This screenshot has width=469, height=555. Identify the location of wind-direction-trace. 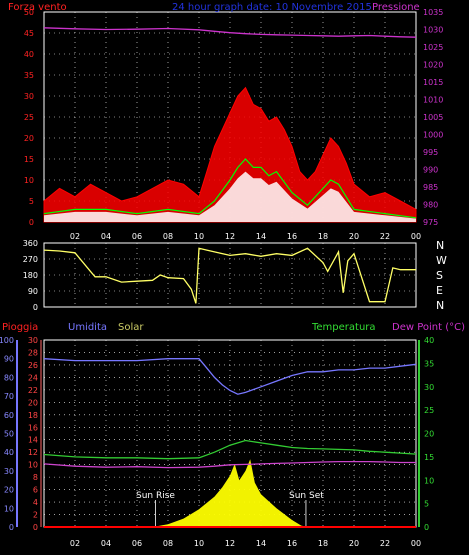
(229, 275).